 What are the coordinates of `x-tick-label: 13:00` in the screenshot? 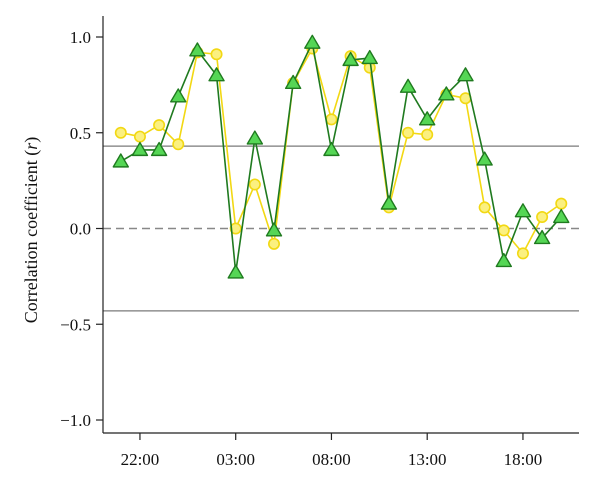 It's located at (427, 459).